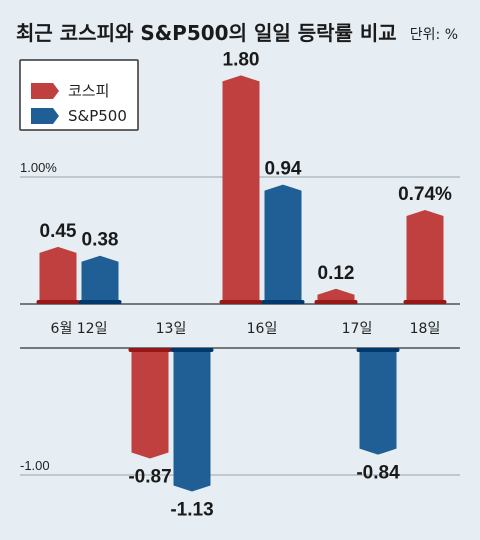 This screenshot has height=540, width=480. I want to click on y-tick-label: 1.00%, so click(38, 167).